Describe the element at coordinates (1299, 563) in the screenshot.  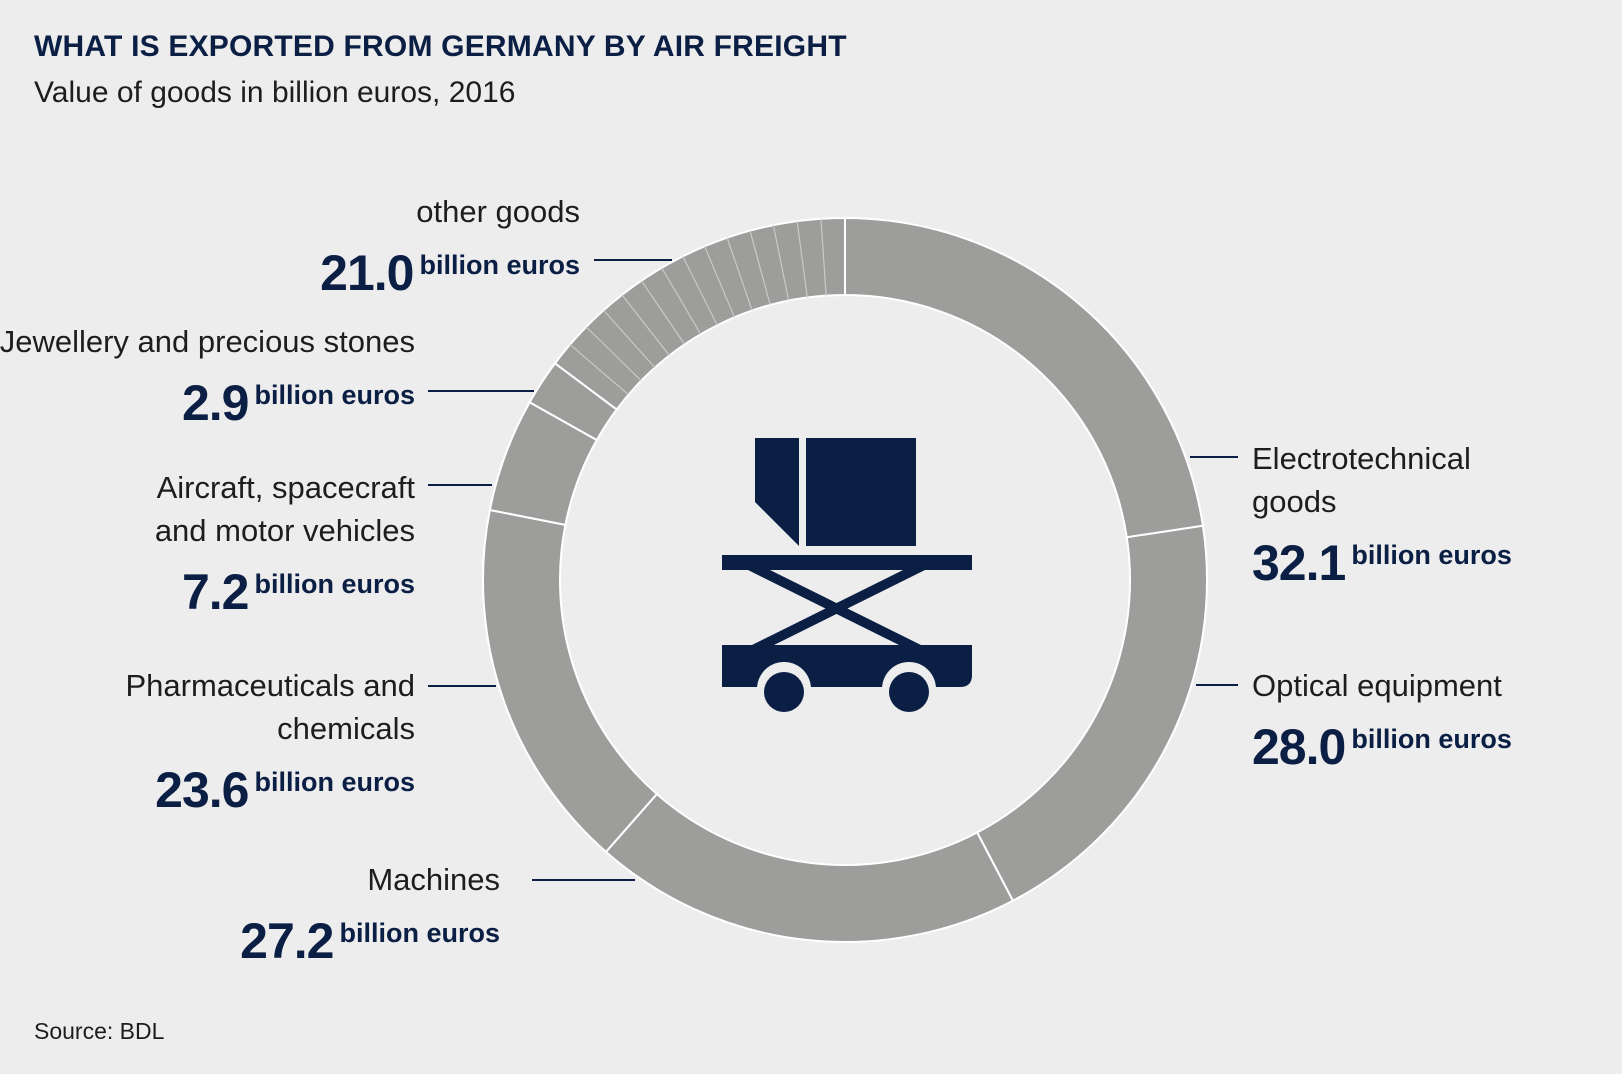
I see `value-number: 32.1` at that location.